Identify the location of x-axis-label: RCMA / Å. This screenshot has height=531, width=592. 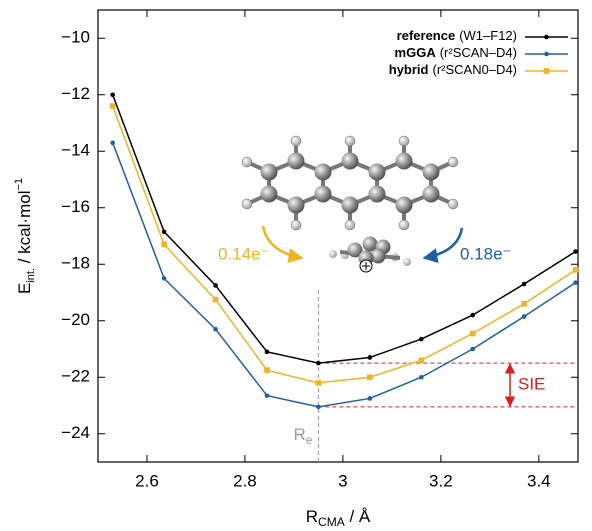
(338, 518).